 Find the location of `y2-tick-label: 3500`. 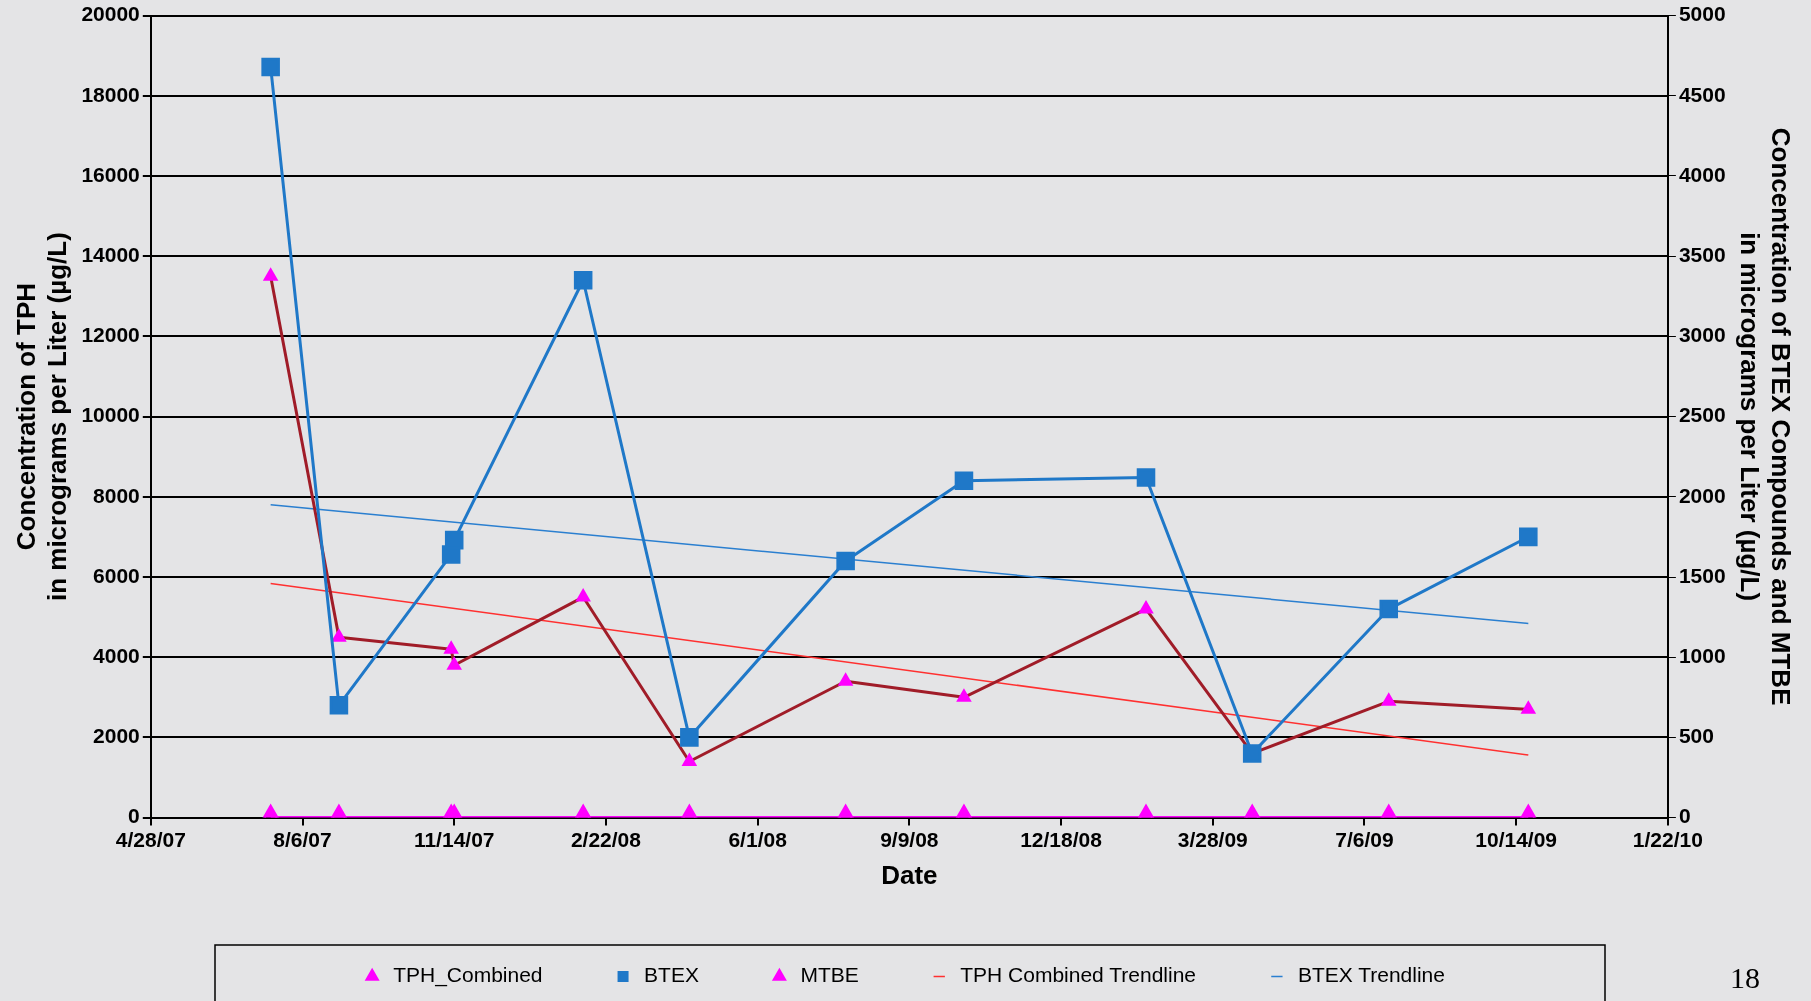

y2-tick-label: 3500 is located at coordinates (1702, 254).